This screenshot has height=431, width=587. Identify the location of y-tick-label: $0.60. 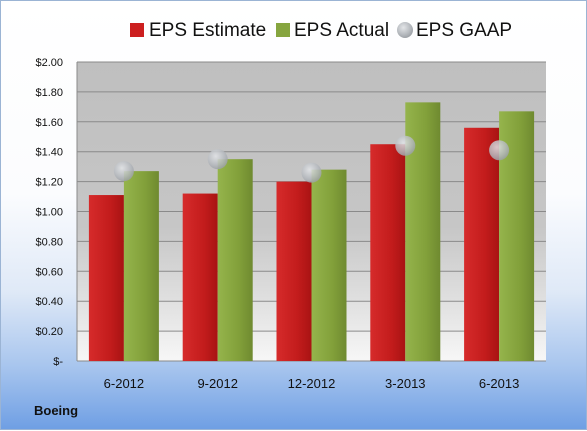
(49, 272).